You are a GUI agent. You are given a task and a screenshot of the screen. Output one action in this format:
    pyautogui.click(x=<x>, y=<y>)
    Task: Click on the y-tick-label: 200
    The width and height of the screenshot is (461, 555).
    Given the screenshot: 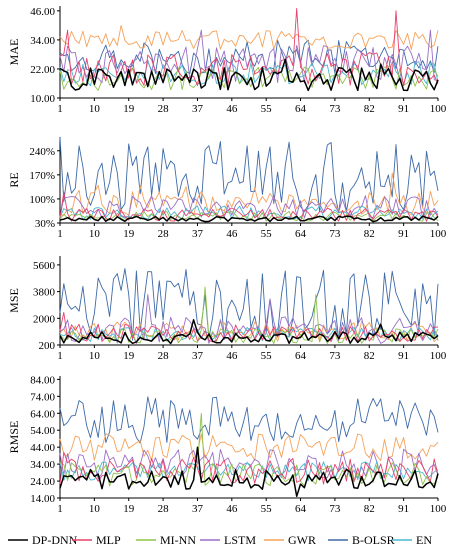 What is the action you would take?
    pyautogui.click(x=47, y=346)
    